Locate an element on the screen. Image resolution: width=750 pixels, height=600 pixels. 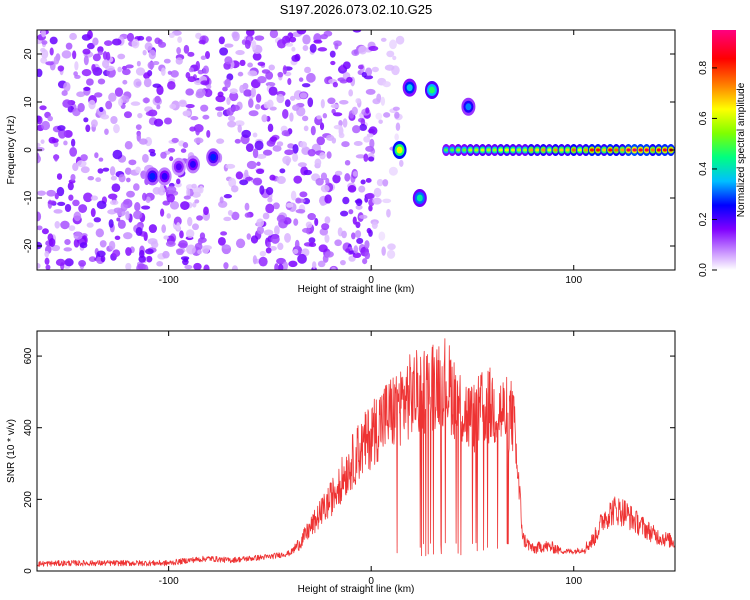
snr-y-axis-label: SNR (10 * v/v) is located at coordinates (11, 451).